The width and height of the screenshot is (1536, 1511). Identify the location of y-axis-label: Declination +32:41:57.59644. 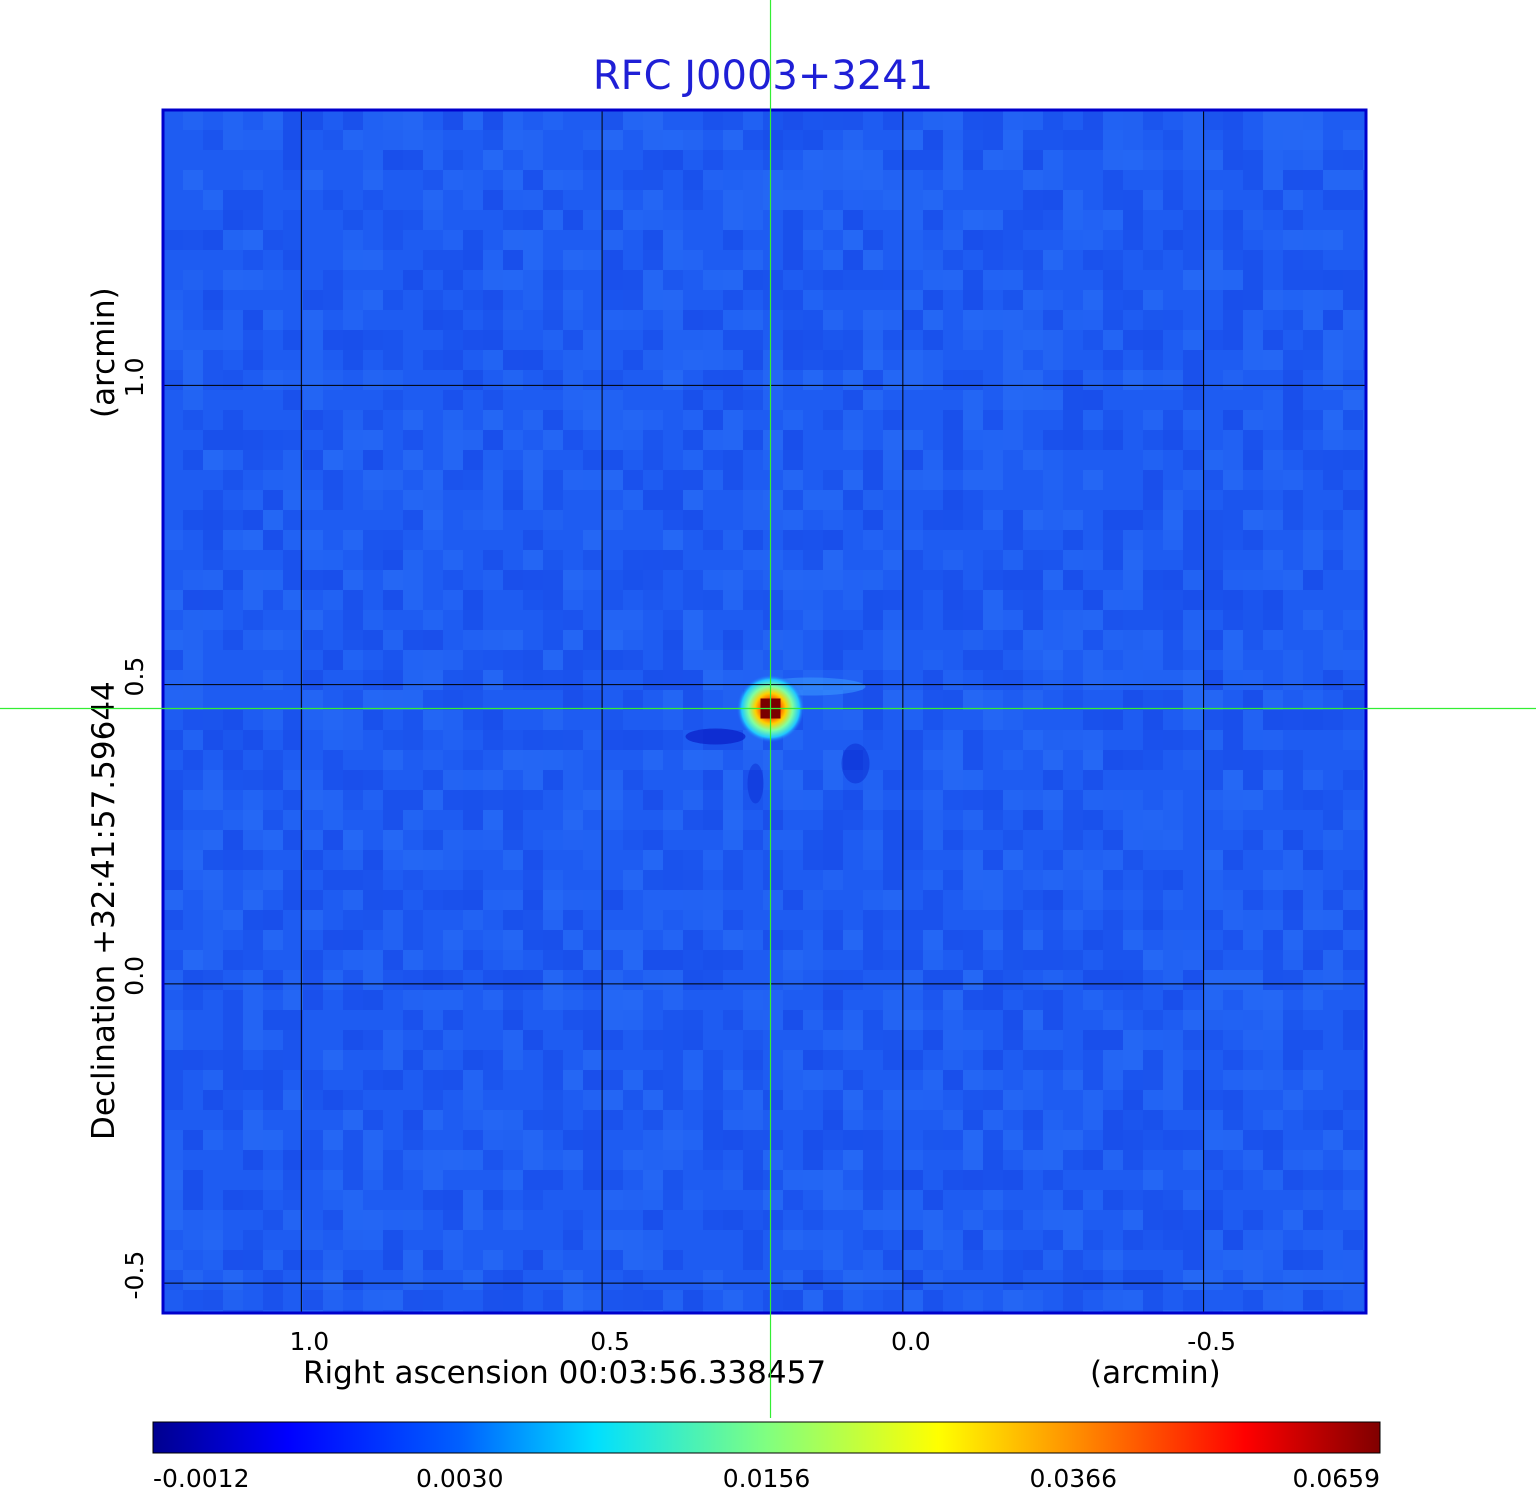
(104, 910).